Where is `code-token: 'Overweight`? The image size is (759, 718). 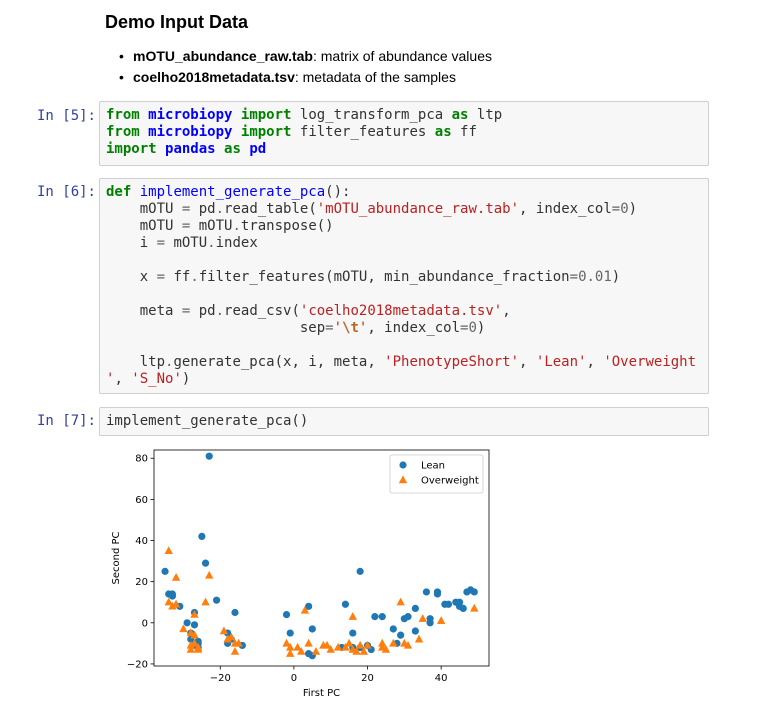
code-token: 'Overweight is located at coordinates (650, 362).